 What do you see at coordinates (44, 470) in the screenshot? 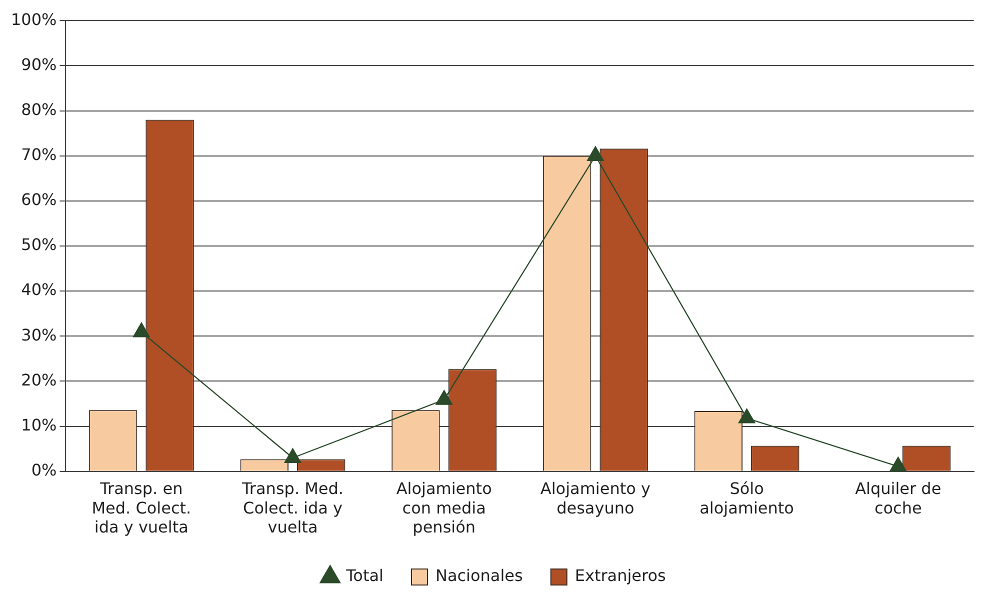
I see `y-tick-label: 0%` at bounding box center [44, 470].